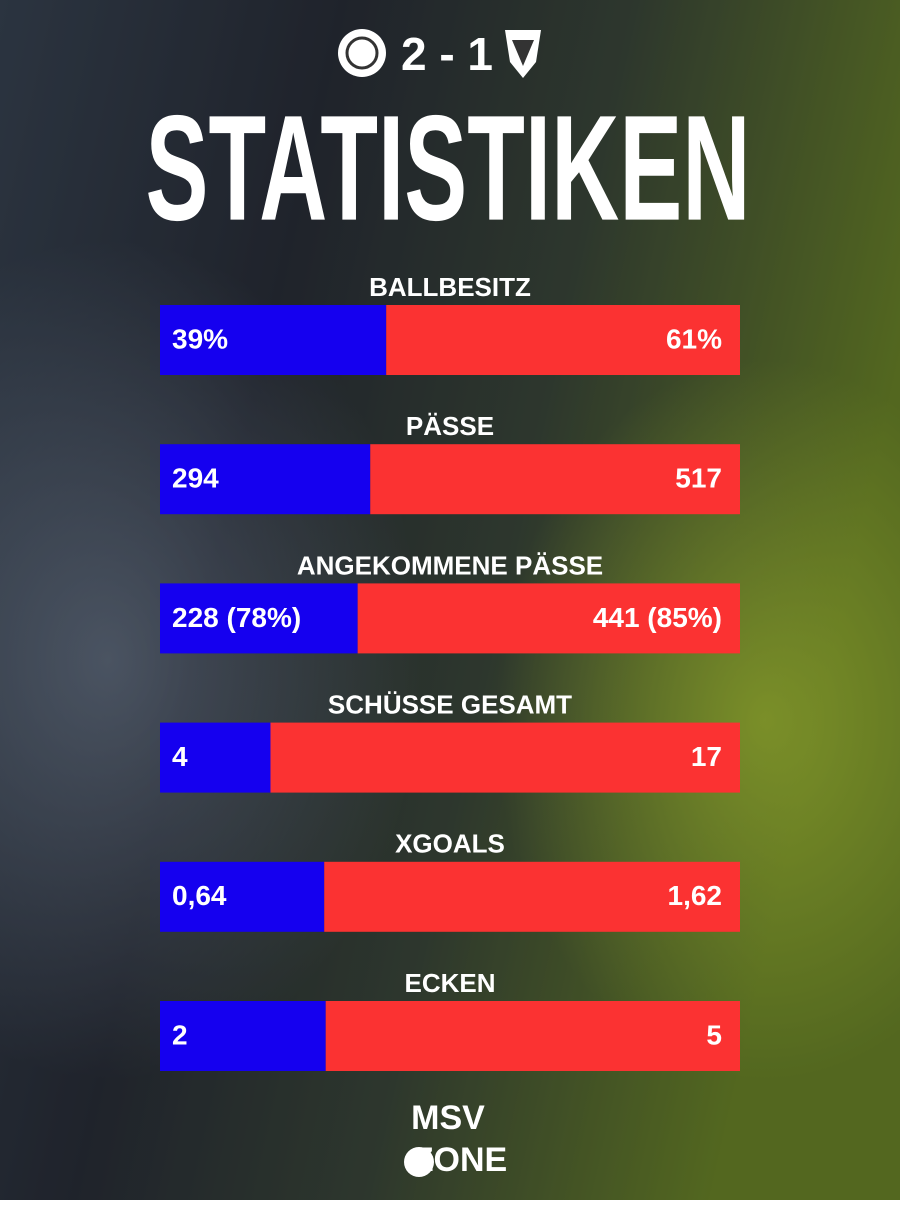 This screenshot has width=900, height=1205. I want to click on category-label: SCHÜSSE GESAMT, so click(450, 704).